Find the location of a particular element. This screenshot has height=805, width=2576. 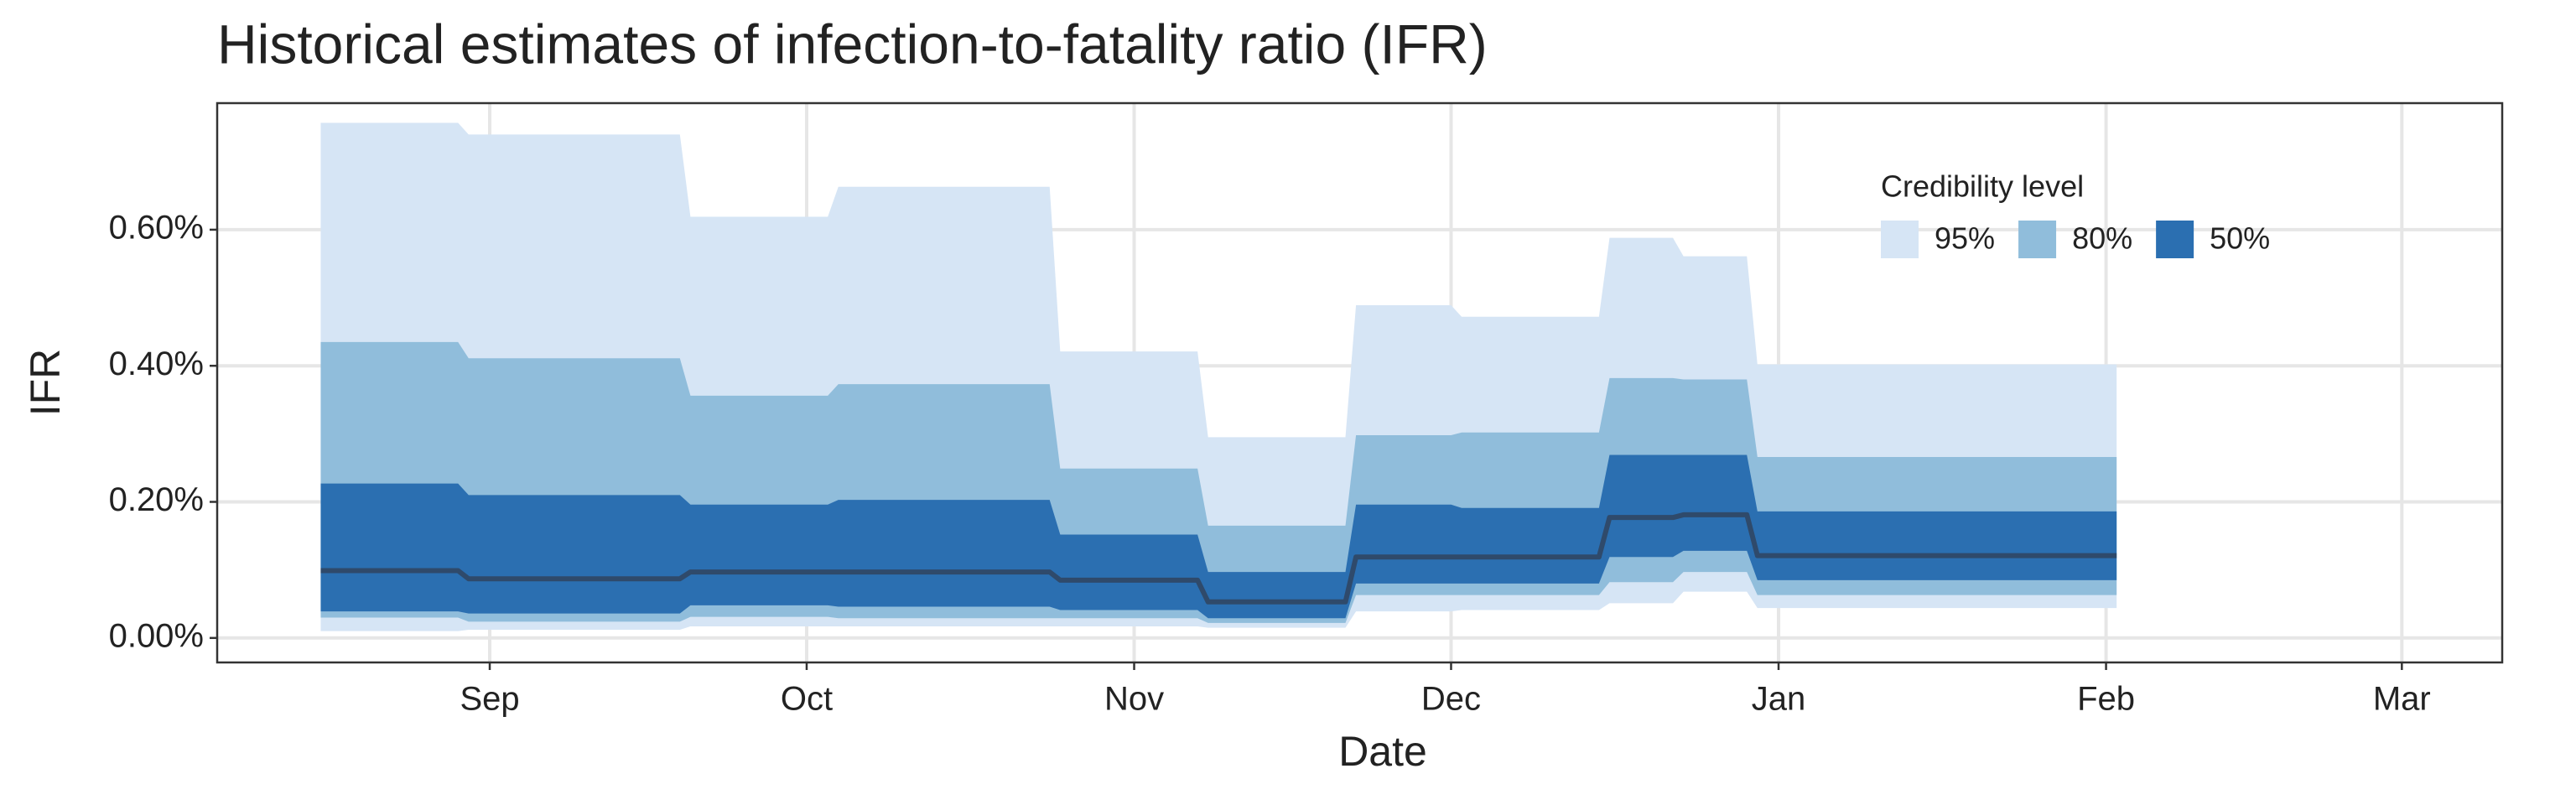

x-tick-label: Oct is located at coordinates (807, 699).